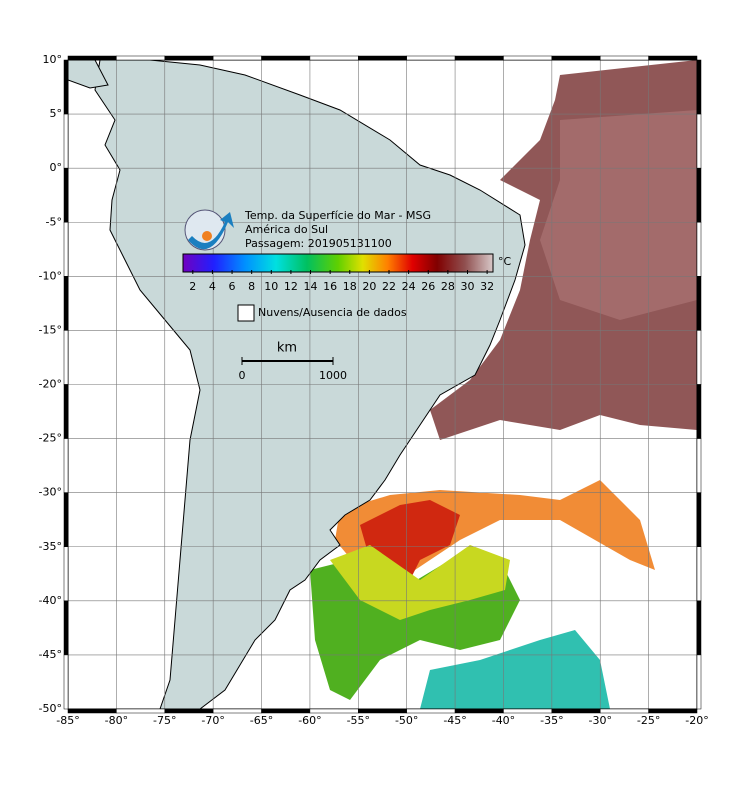 This screenshot has width=741, height=785. I want to click on logo-arrow, so click(211, 231).